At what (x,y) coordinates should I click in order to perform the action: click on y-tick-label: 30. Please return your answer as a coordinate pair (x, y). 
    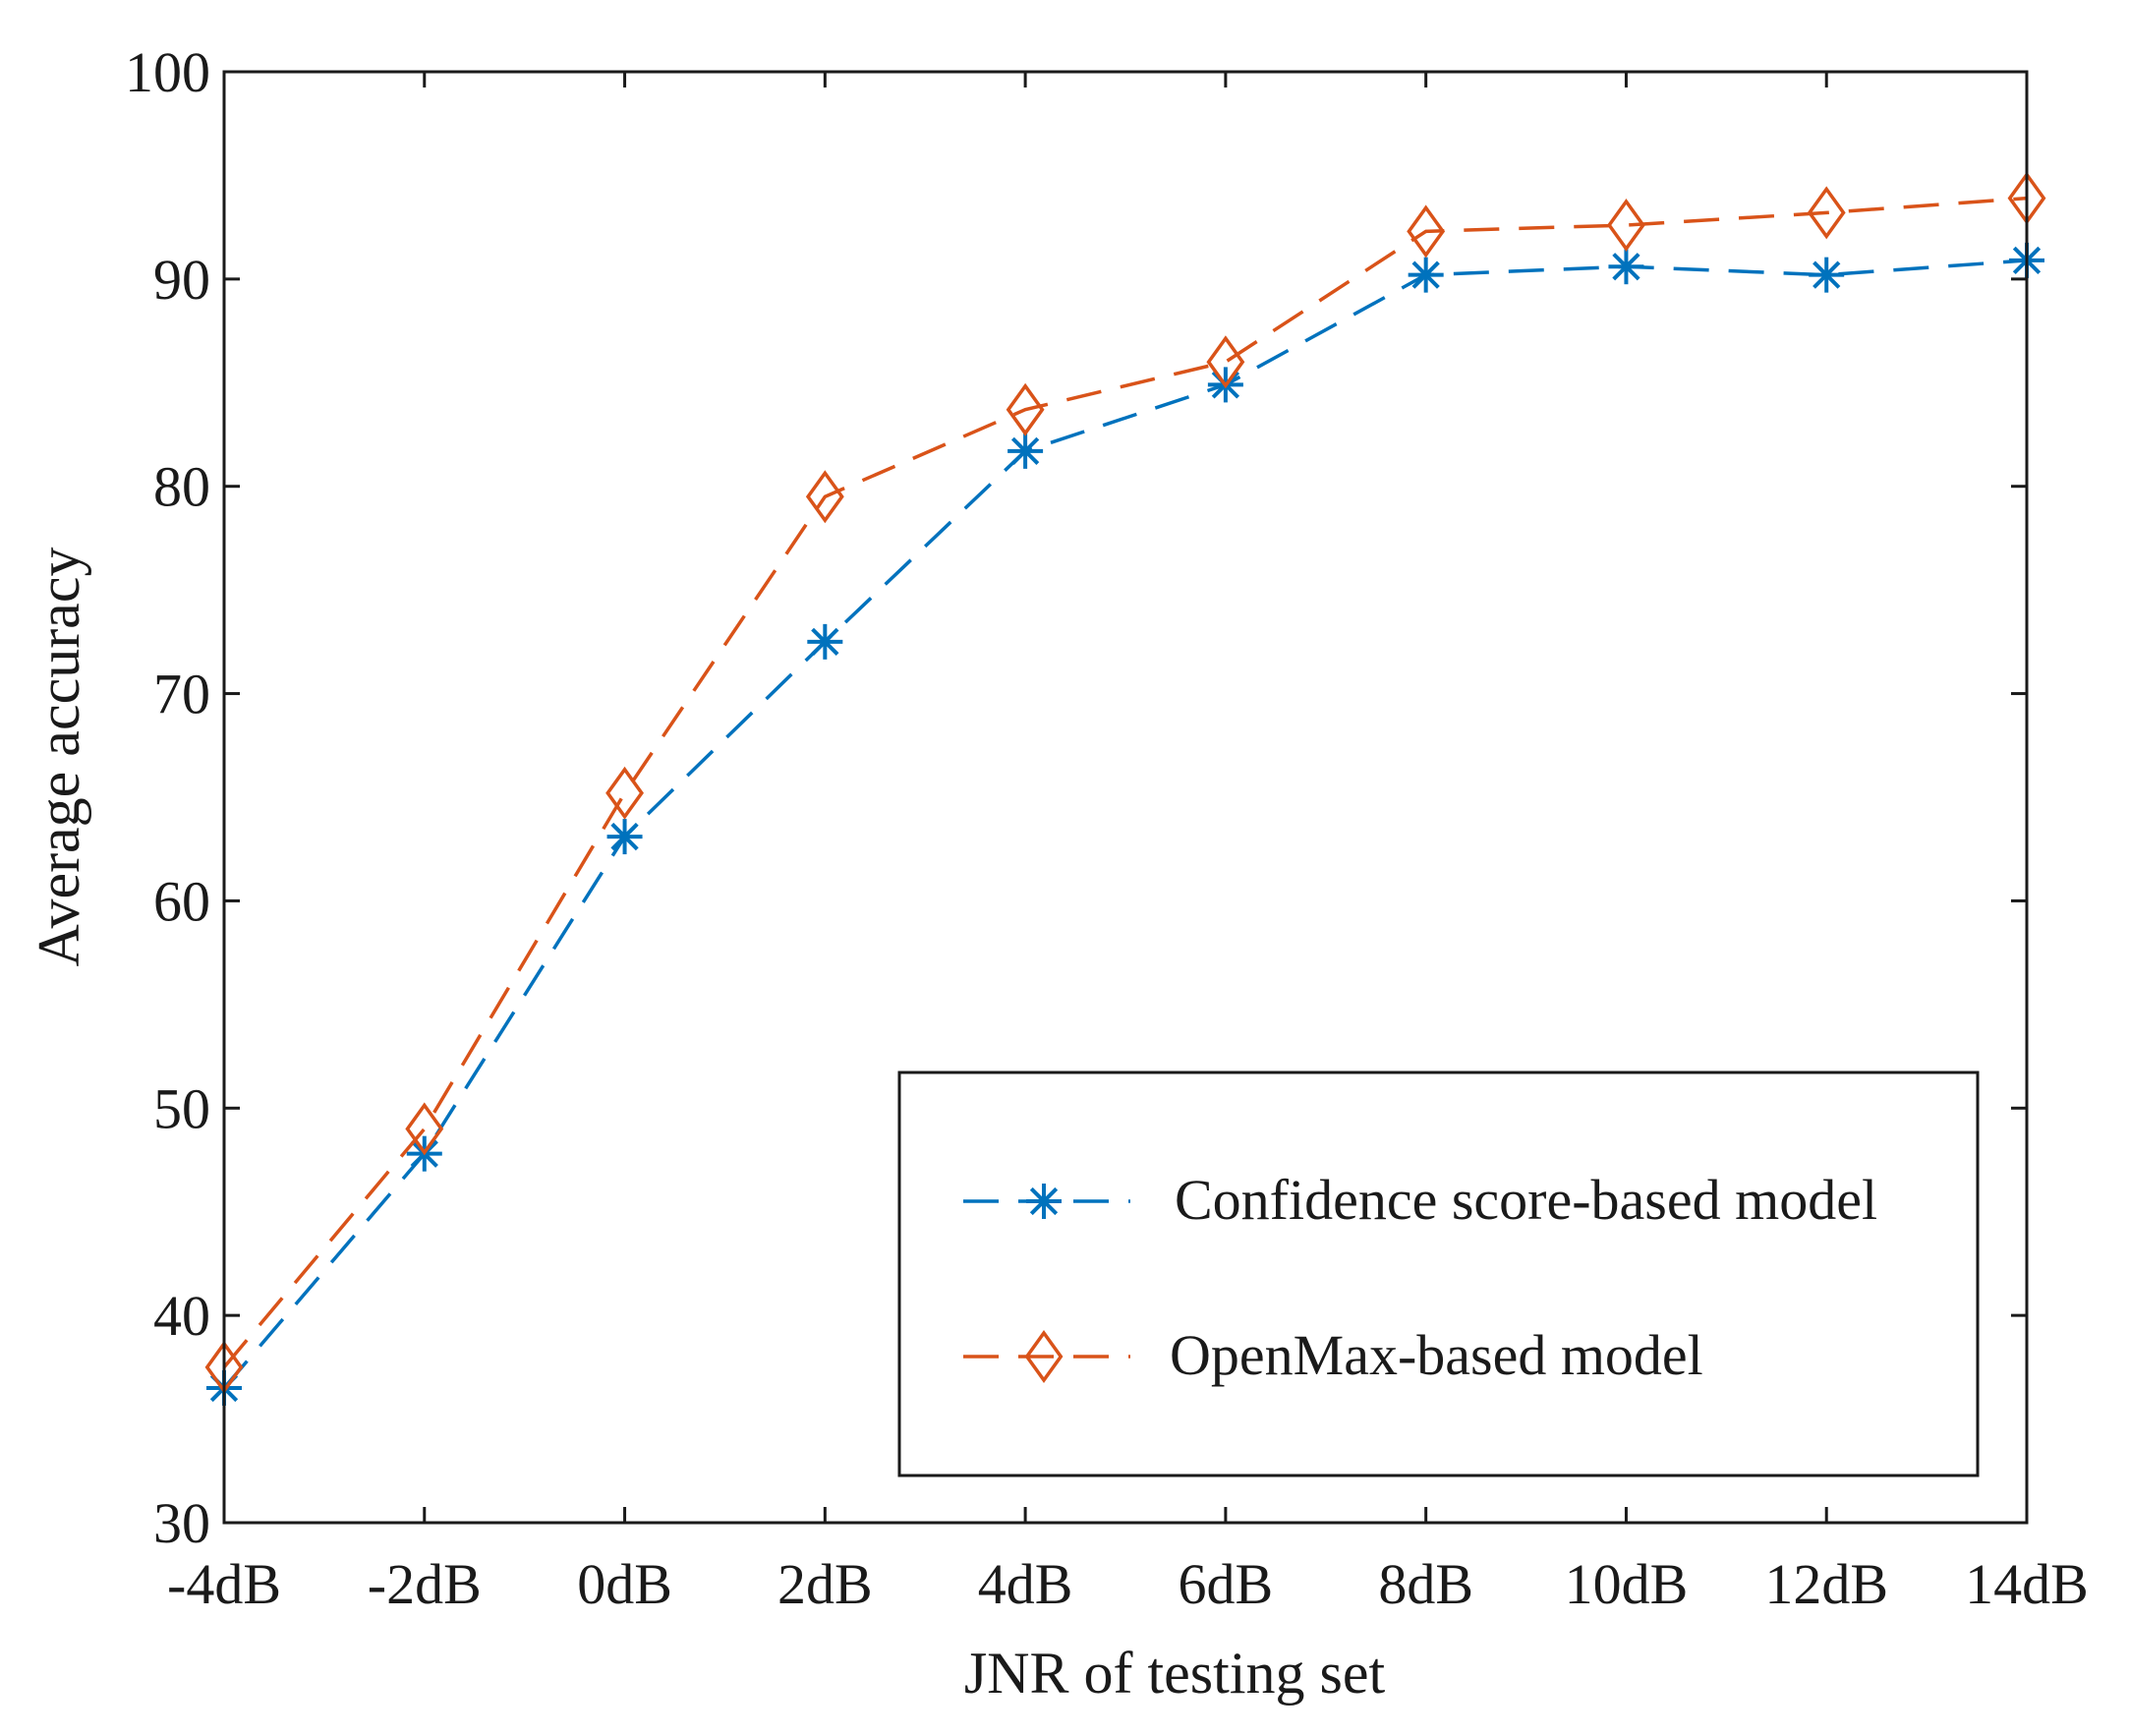
    Looking at the image, I should click on (181, 1523).